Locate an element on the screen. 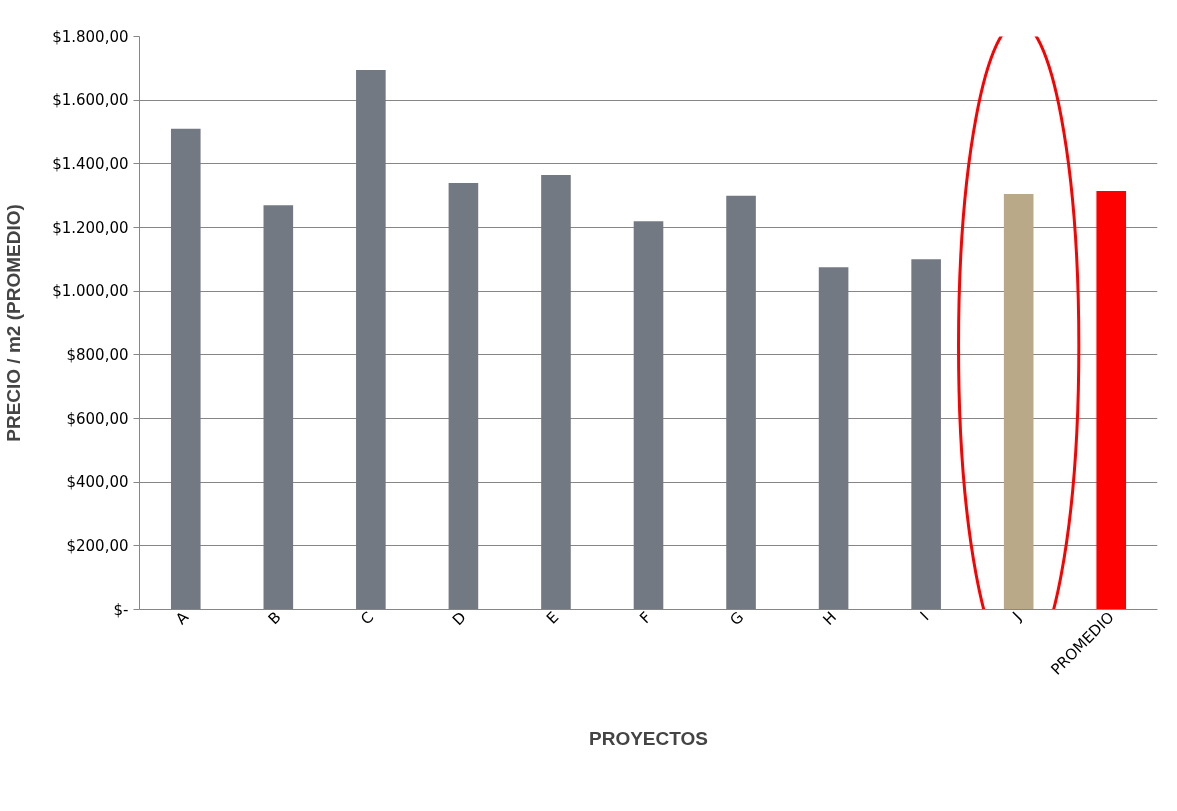 The height and width of the screenshot is (811, 1177). x-tick-label: J is located at coordinates (1017, 616).